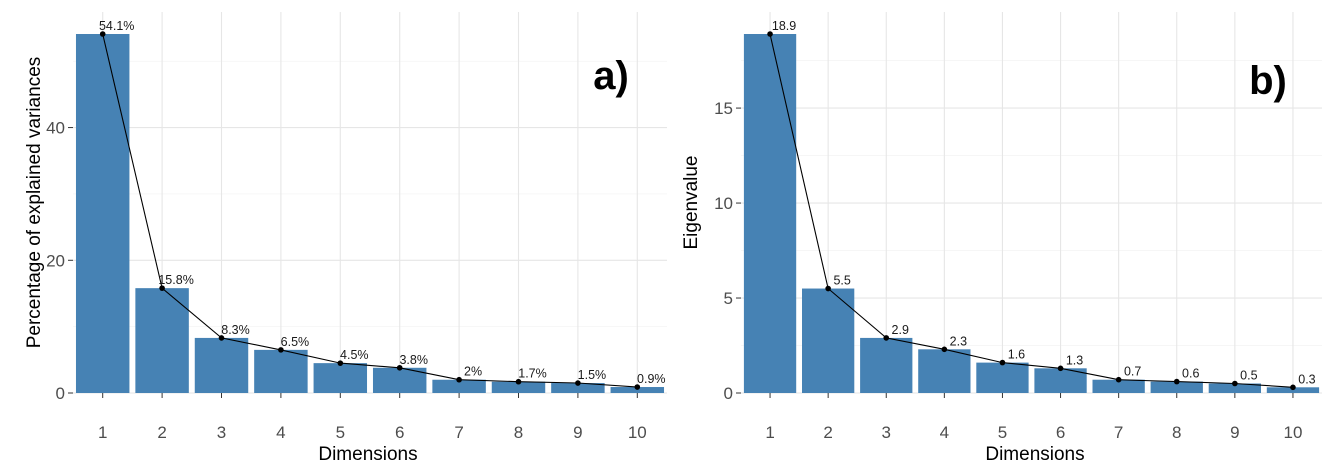 The width and height of the screenshot is (1322, 463). What do you see at coordinates (1190, 374) in the screenshot?
I see `data-label: 0.6` at bounding box center [1190, 374].